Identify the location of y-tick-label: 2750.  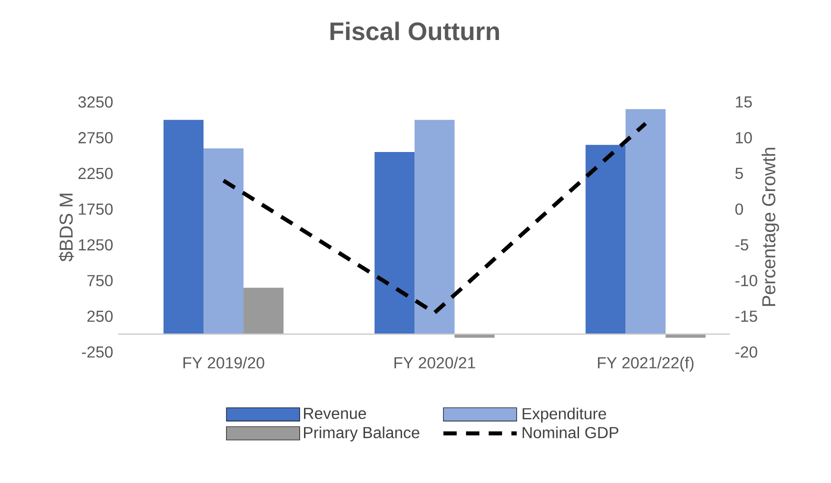
(95, 138).